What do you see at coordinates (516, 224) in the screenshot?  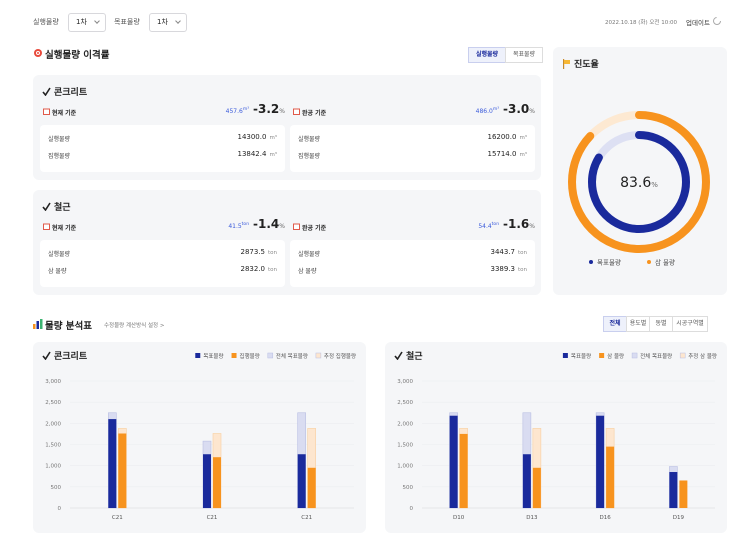 I see `deviation-rate: -1.6` at bounding box center [516, 224].